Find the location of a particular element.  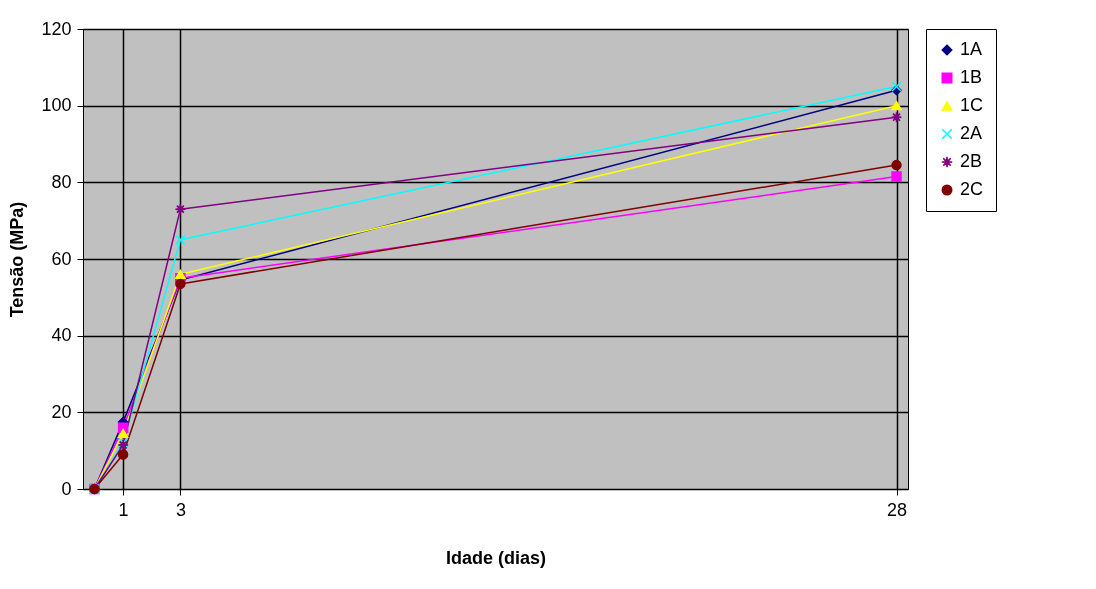

y-axis-title: Tensão (MPa) is located at coordinates (17, 259).